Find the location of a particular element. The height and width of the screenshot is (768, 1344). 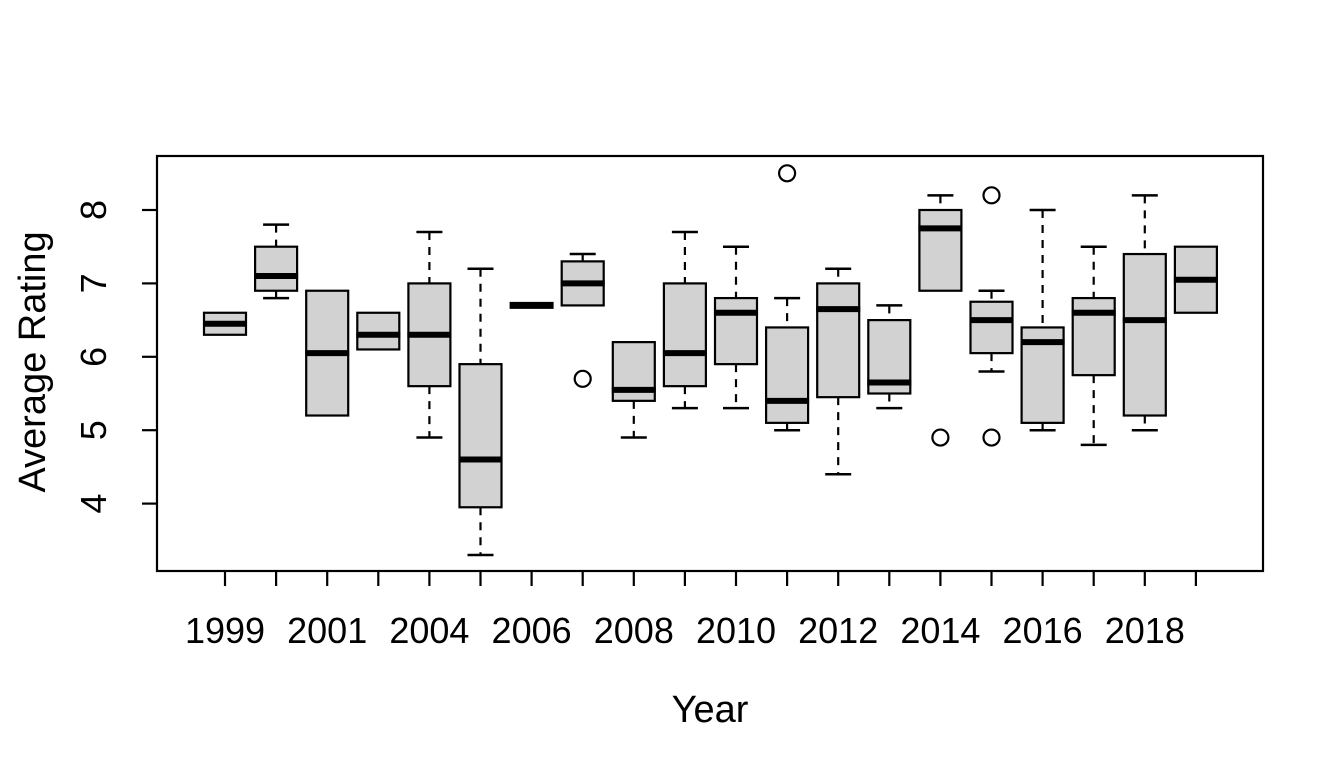

x-tick-label: 2008 is located at coordinates (634, 630).